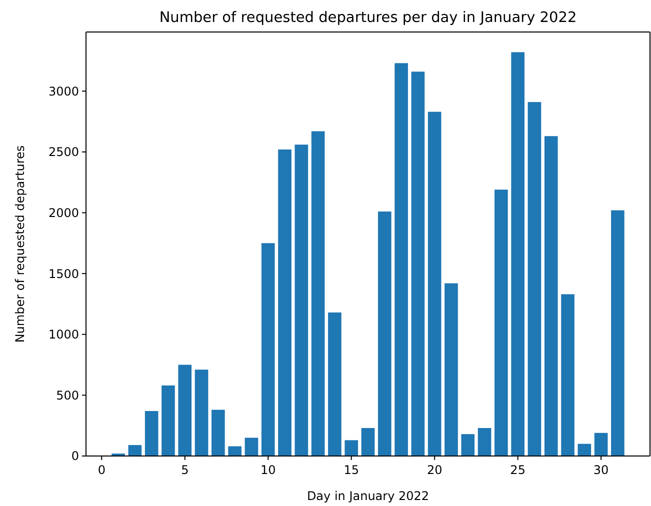 Image resolution: width=651 pixels, height=506 pixels. I want to click on x-tick-label: 0, so click(102, 470).